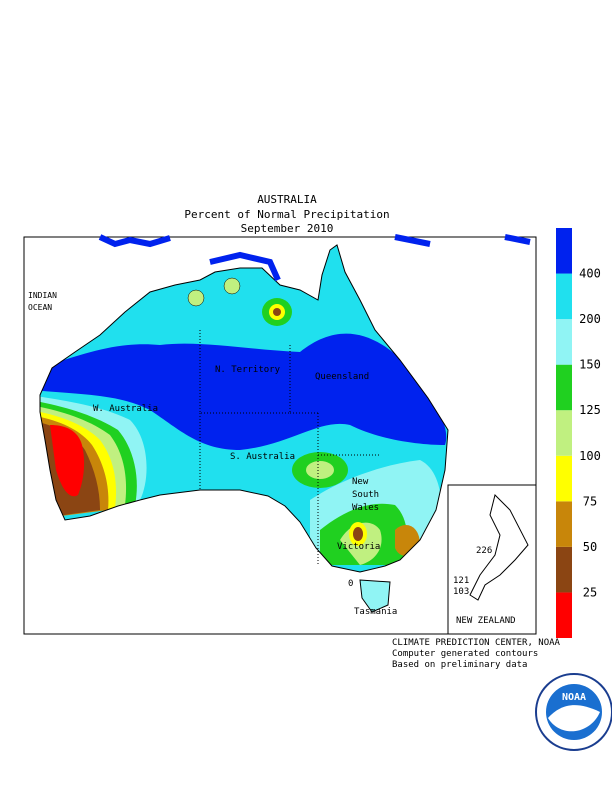 This screenshot has height=796, width=612. I want to click on title: AUSTRALIA, so click(287, 199).